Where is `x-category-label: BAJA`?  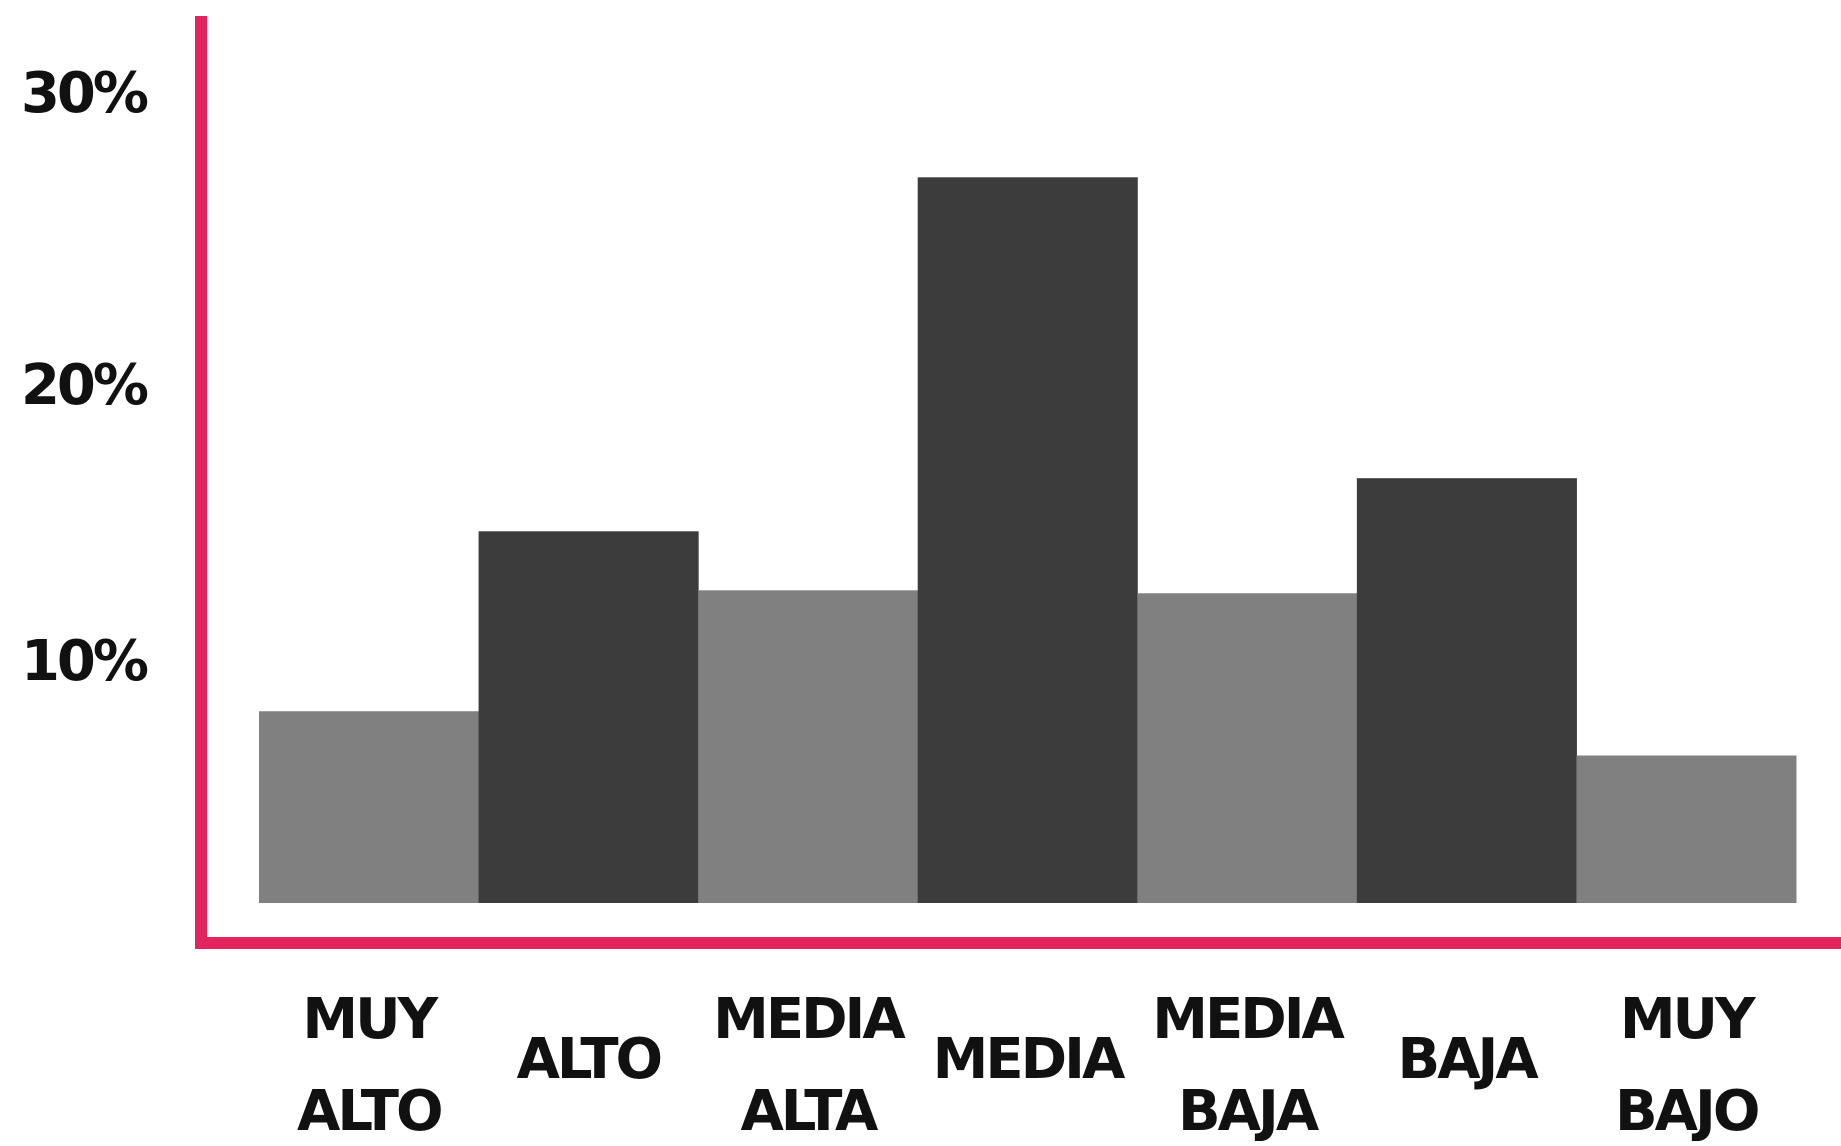
x-category-label: BAJA is located at coordinates (1469, 1059).